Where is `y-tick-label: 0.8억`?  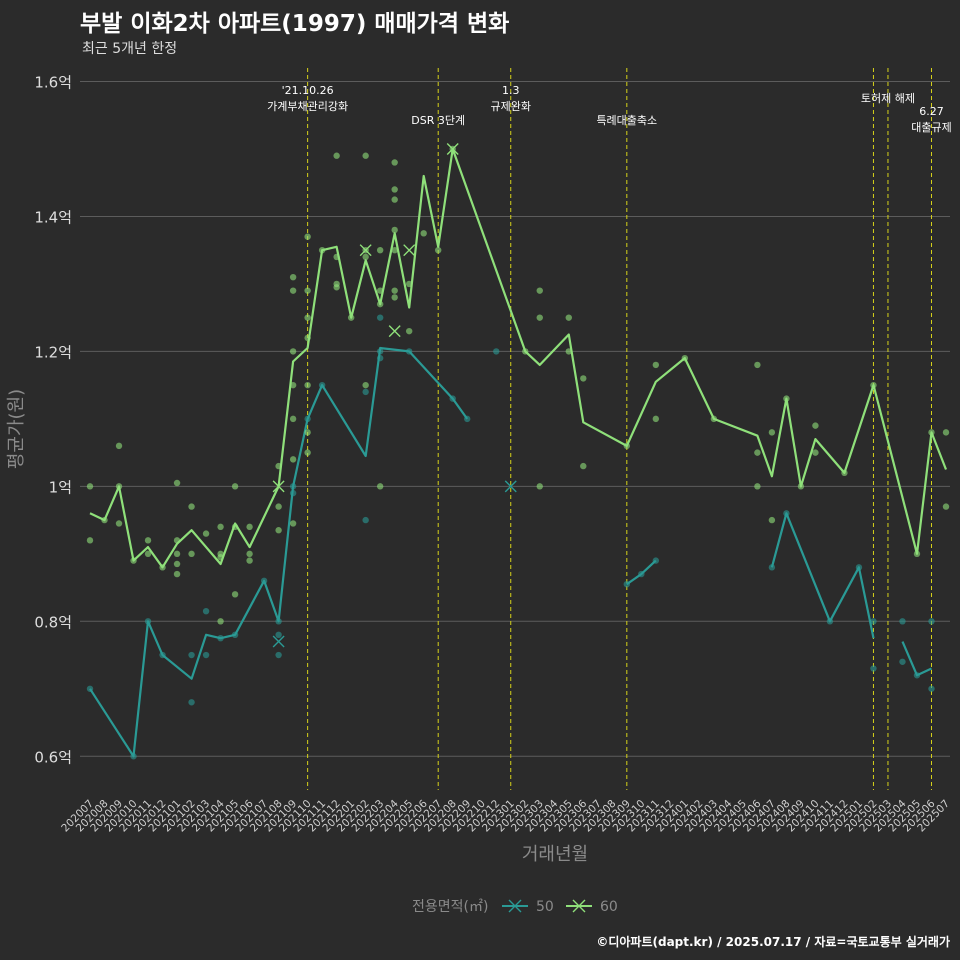 y-tick-label: 0.8억 is located at coordinates (53, 622).